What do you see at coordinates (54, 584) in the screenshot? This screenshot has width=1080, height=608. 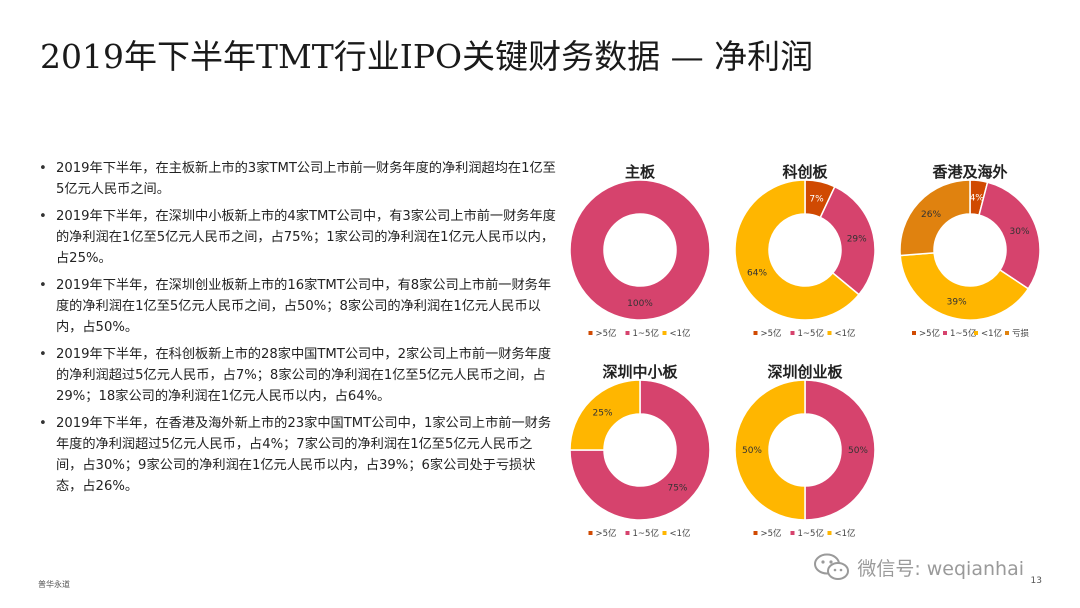 I see `footer-brand: 普华永道` at bounding box center [54, 584].